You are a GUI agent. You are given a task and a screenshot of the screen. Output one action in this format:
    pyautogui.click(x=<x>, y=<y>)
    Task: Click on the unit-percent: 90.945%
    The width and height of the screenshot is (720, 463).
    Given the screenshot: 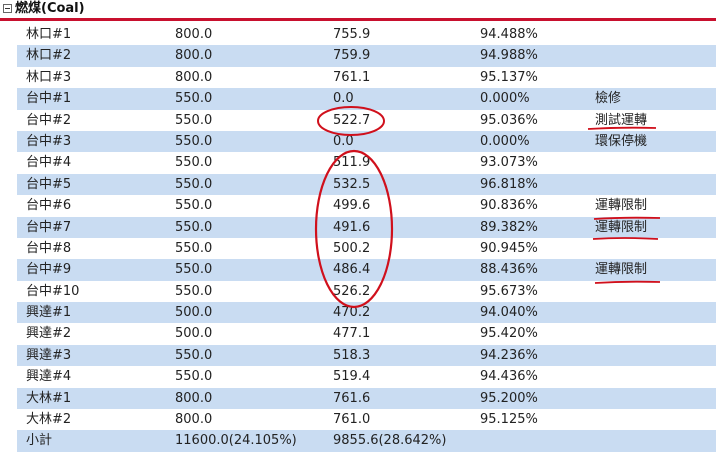 What is the action you would take?
    pyautogui.click(x=509, y=248)
    